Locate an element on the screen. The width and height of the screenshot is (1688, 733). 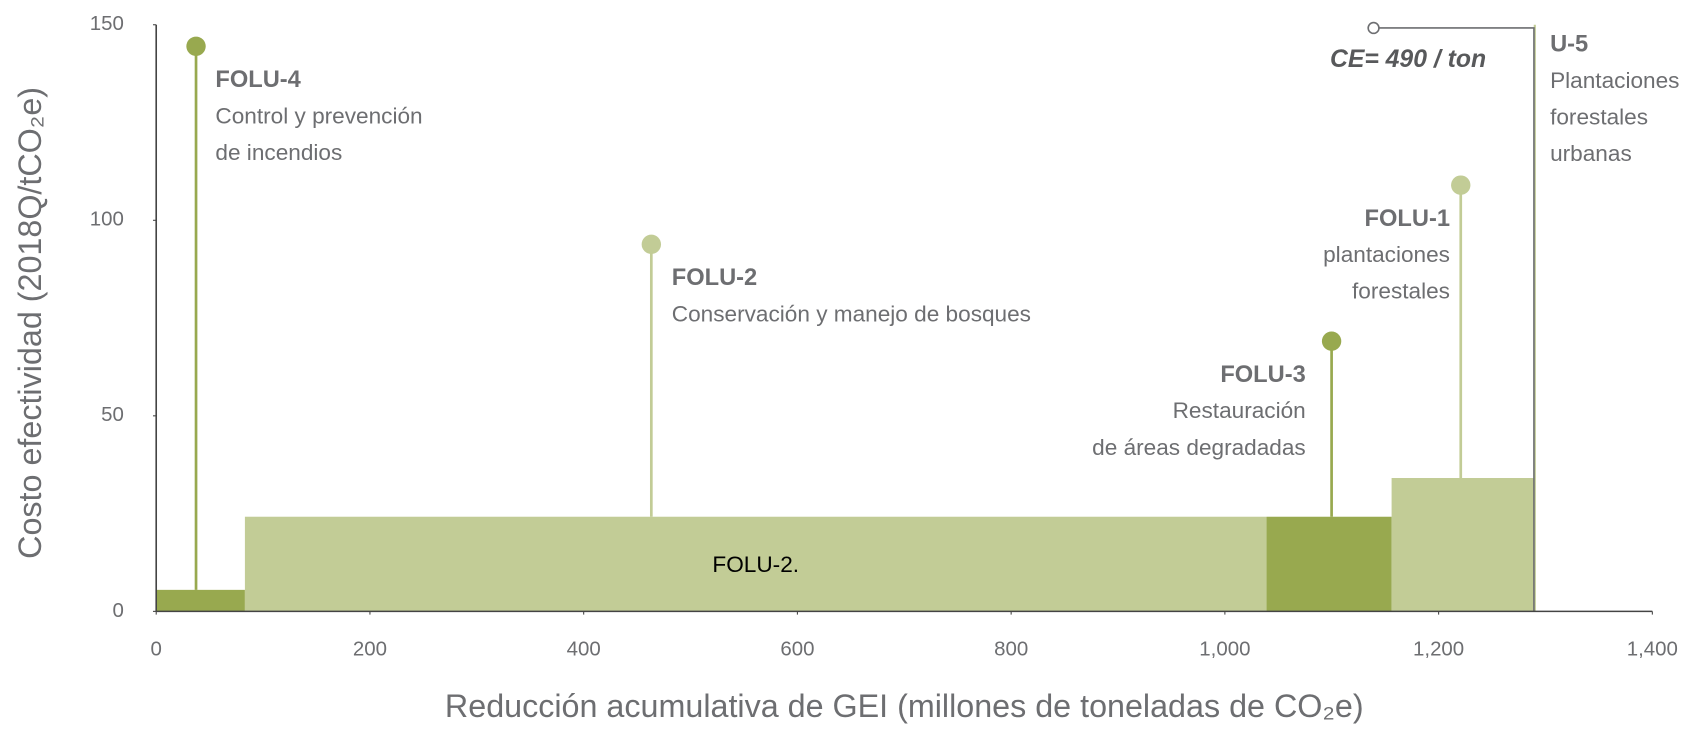
y-tick-label: 0 is located at coordinates (118, 610).